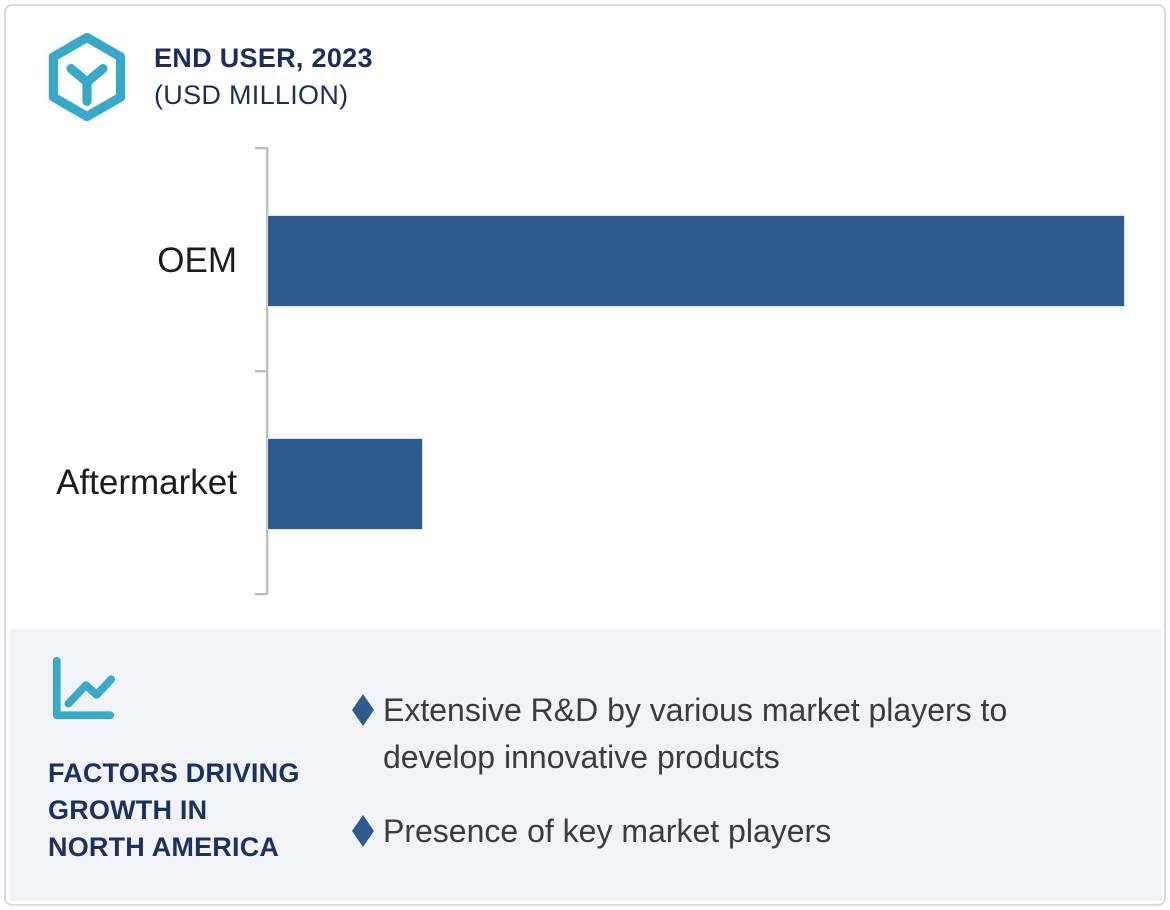 The image size is (1170, 910). I want to click on bullet-text: Presence of key market players, so click(607, 831).